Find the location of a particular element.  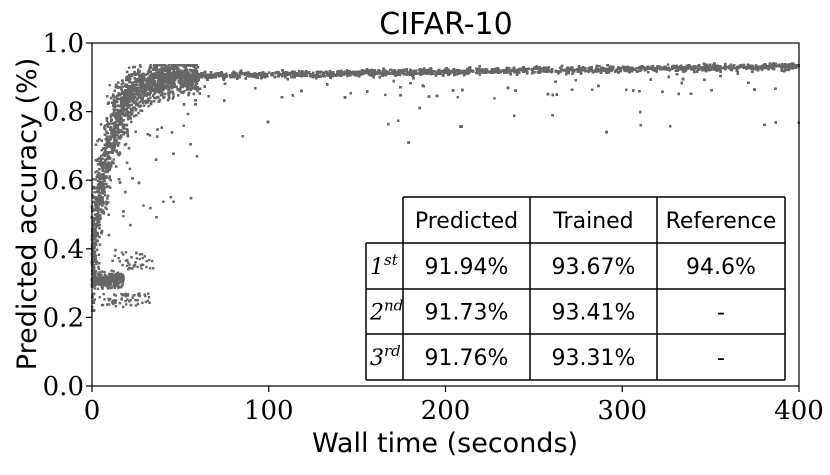

chart-title: CIFAR-10 is located at coordinates (445, 24).